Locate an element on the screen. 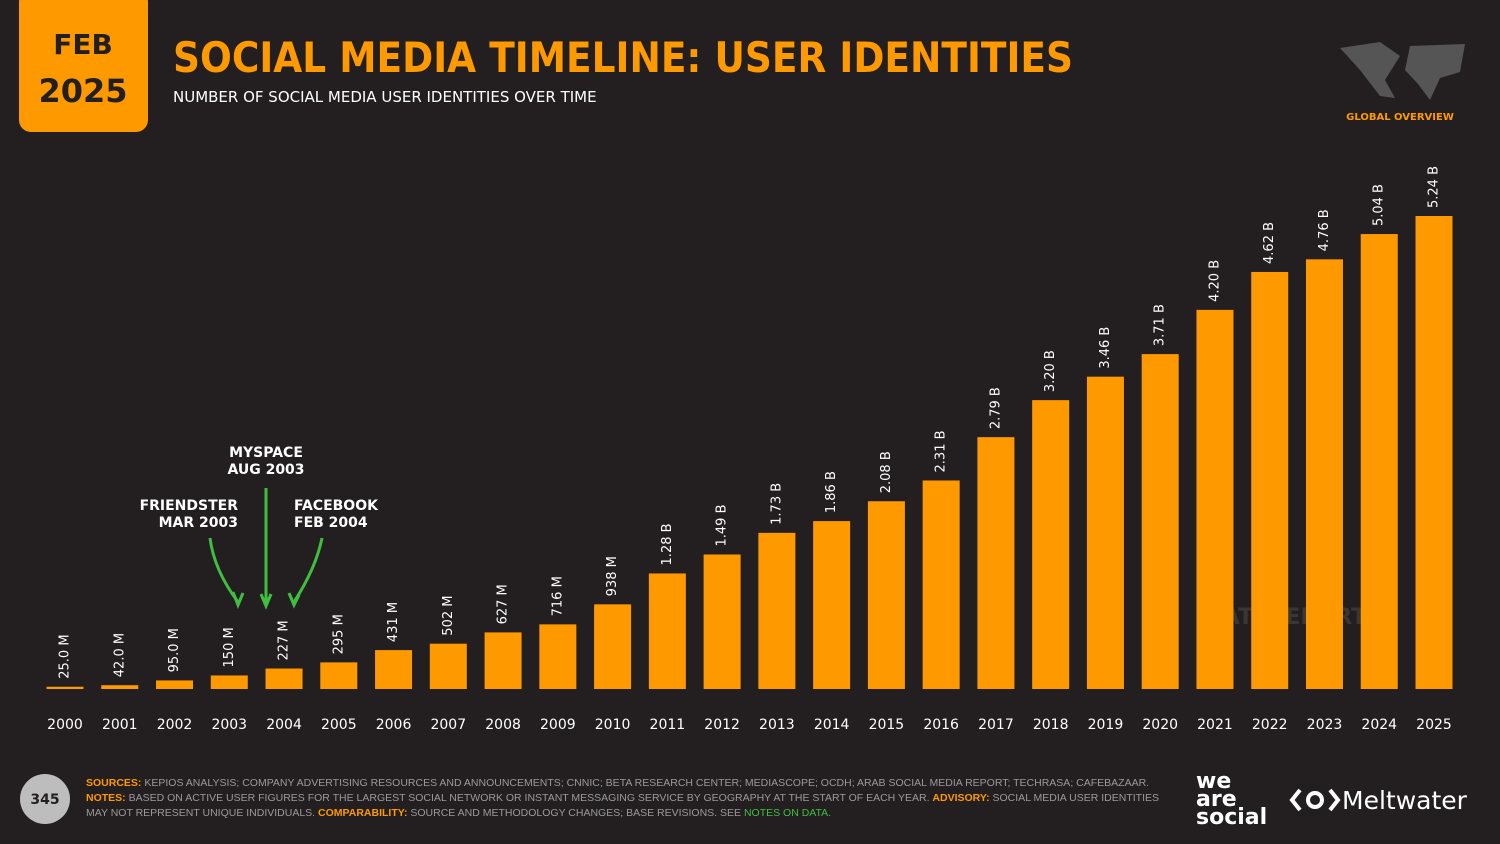 This screenshot has width=1500, height=844. x-tick-label: 2004 is located at coordinates (284, 725).